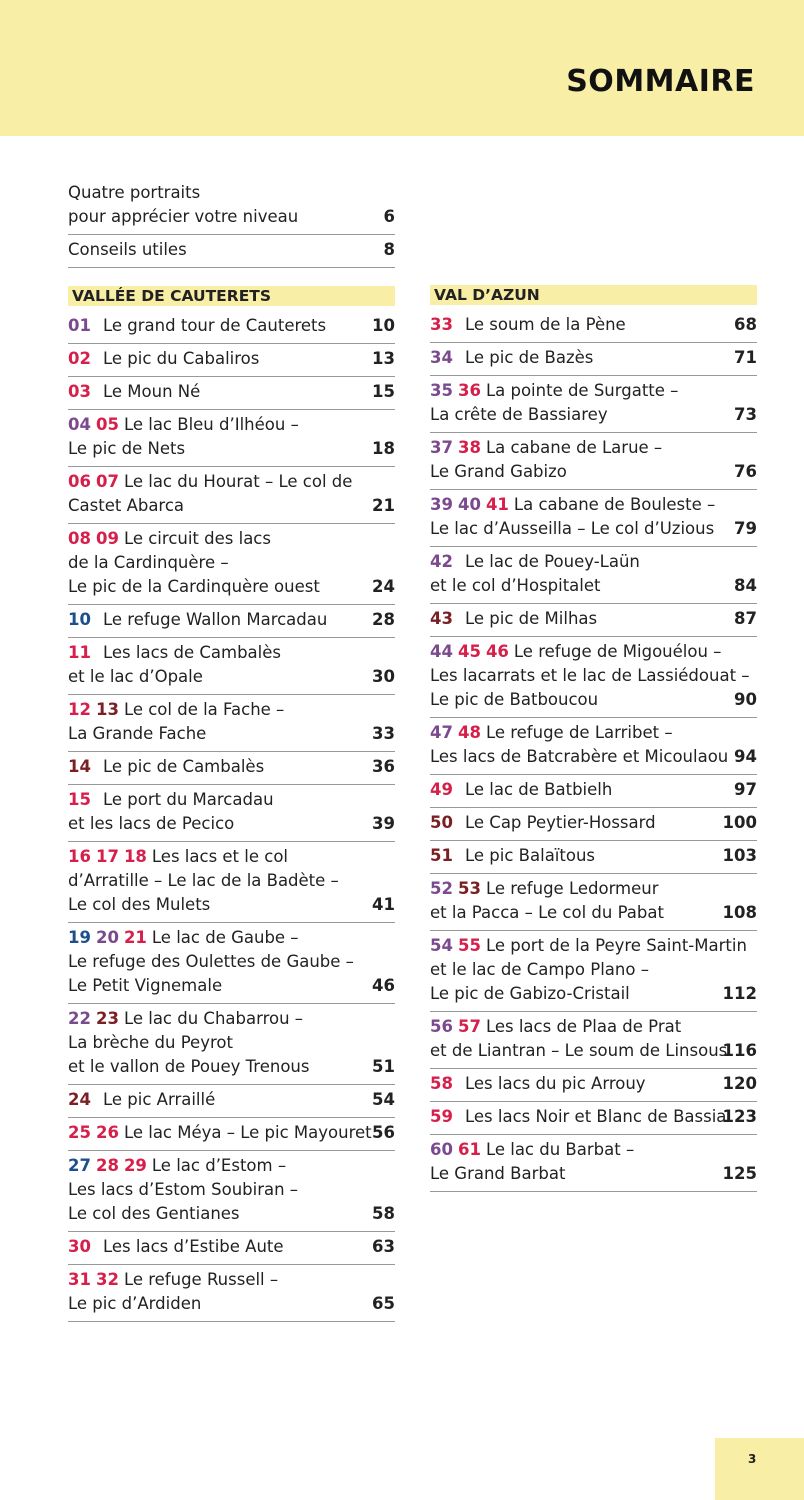 This screenshot has width=804, height=1500. I want to click on entry-text: Le lac de Gaube –, so click(225, 937).